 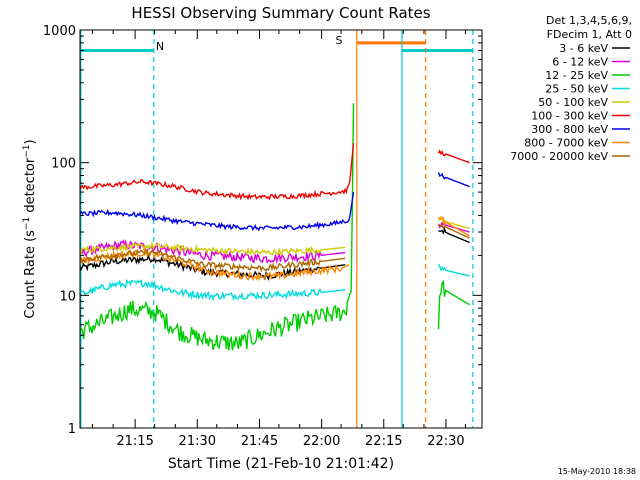 What do you see at coordinates (30, 187) in the screenshot?
I see `y-label-part: detector` at bounding box center [30, 187].